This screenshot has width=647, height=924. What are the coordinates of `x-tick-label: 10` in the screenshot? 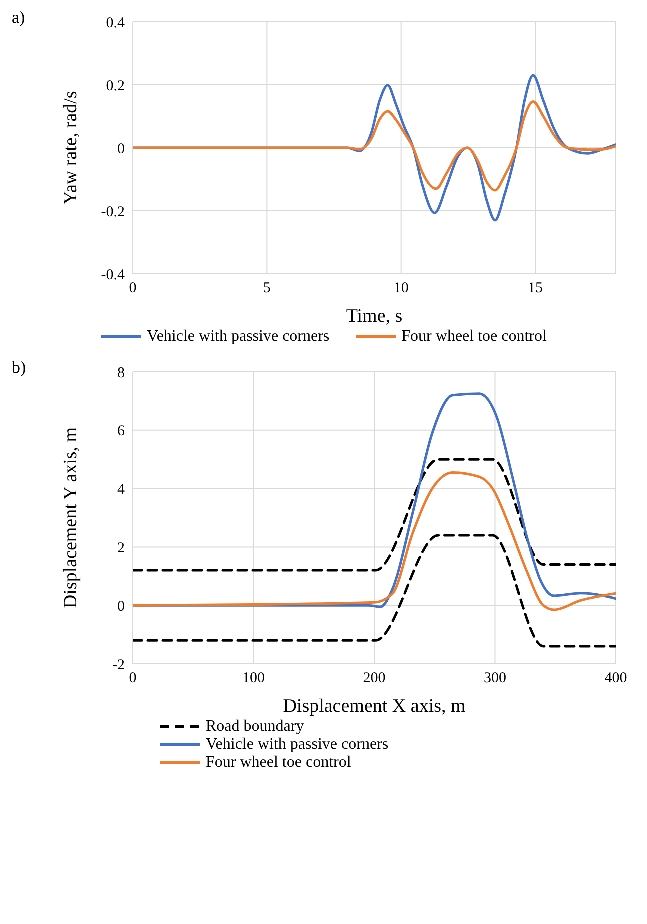 It's located at (401, 288).